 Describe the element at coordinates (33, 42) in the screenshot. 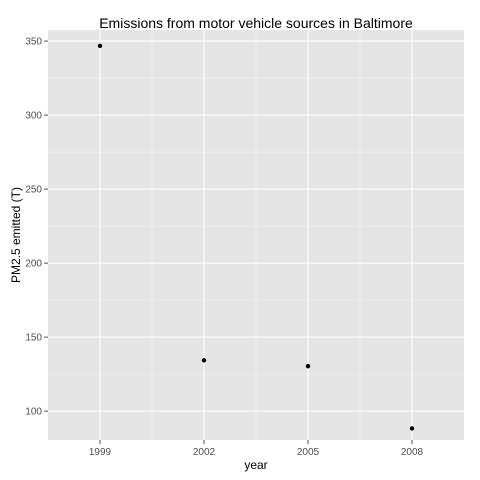

I see `y-tick-label: 350` at that location.